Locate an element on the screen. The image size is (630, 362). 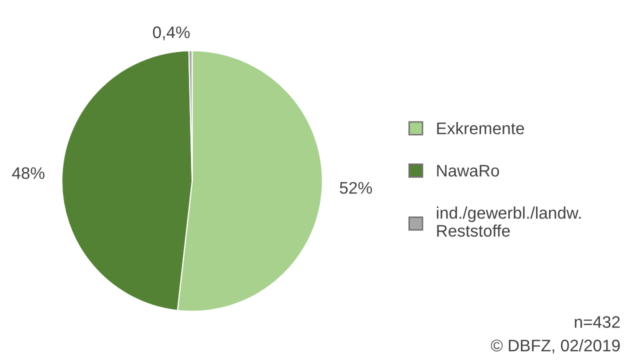
data-label: 0,4% is located at coordinates (171, 33).